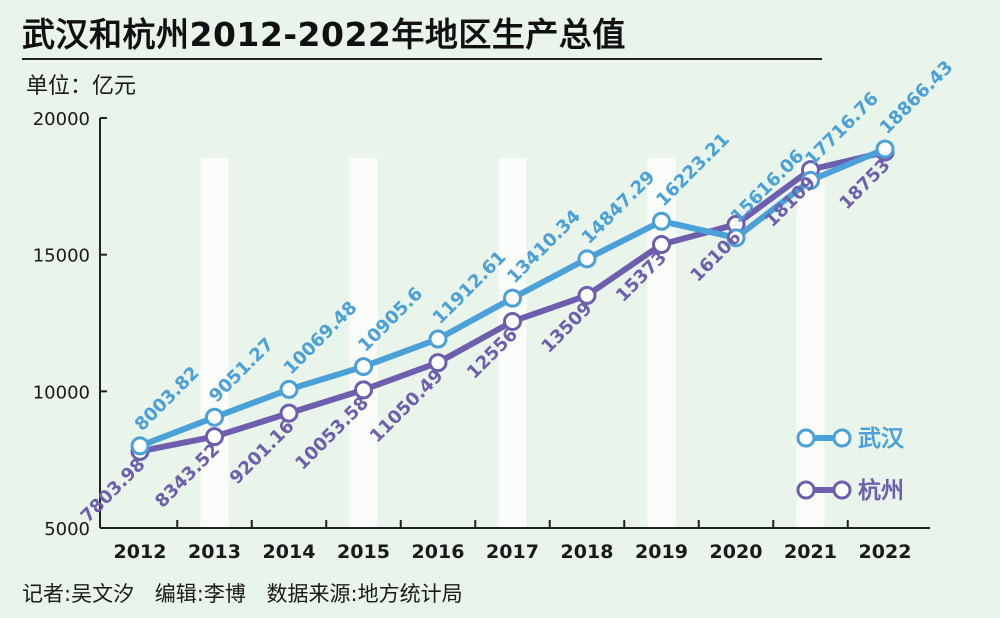  I want to click on x-tick-label: 2021, so click(810, 552).